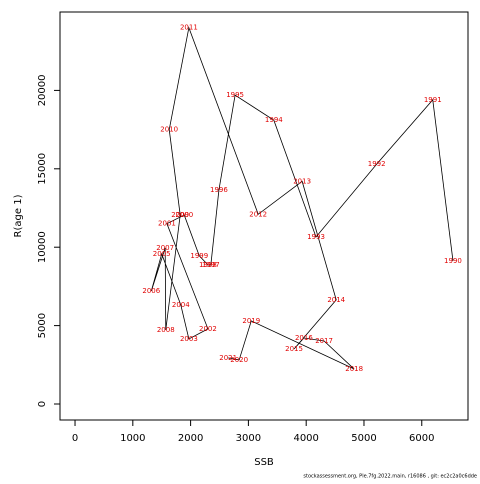  What do you see at coordinates (258, 214) in the screenshot?
I see `point-label: 2012` at bounding box center [258, 214].